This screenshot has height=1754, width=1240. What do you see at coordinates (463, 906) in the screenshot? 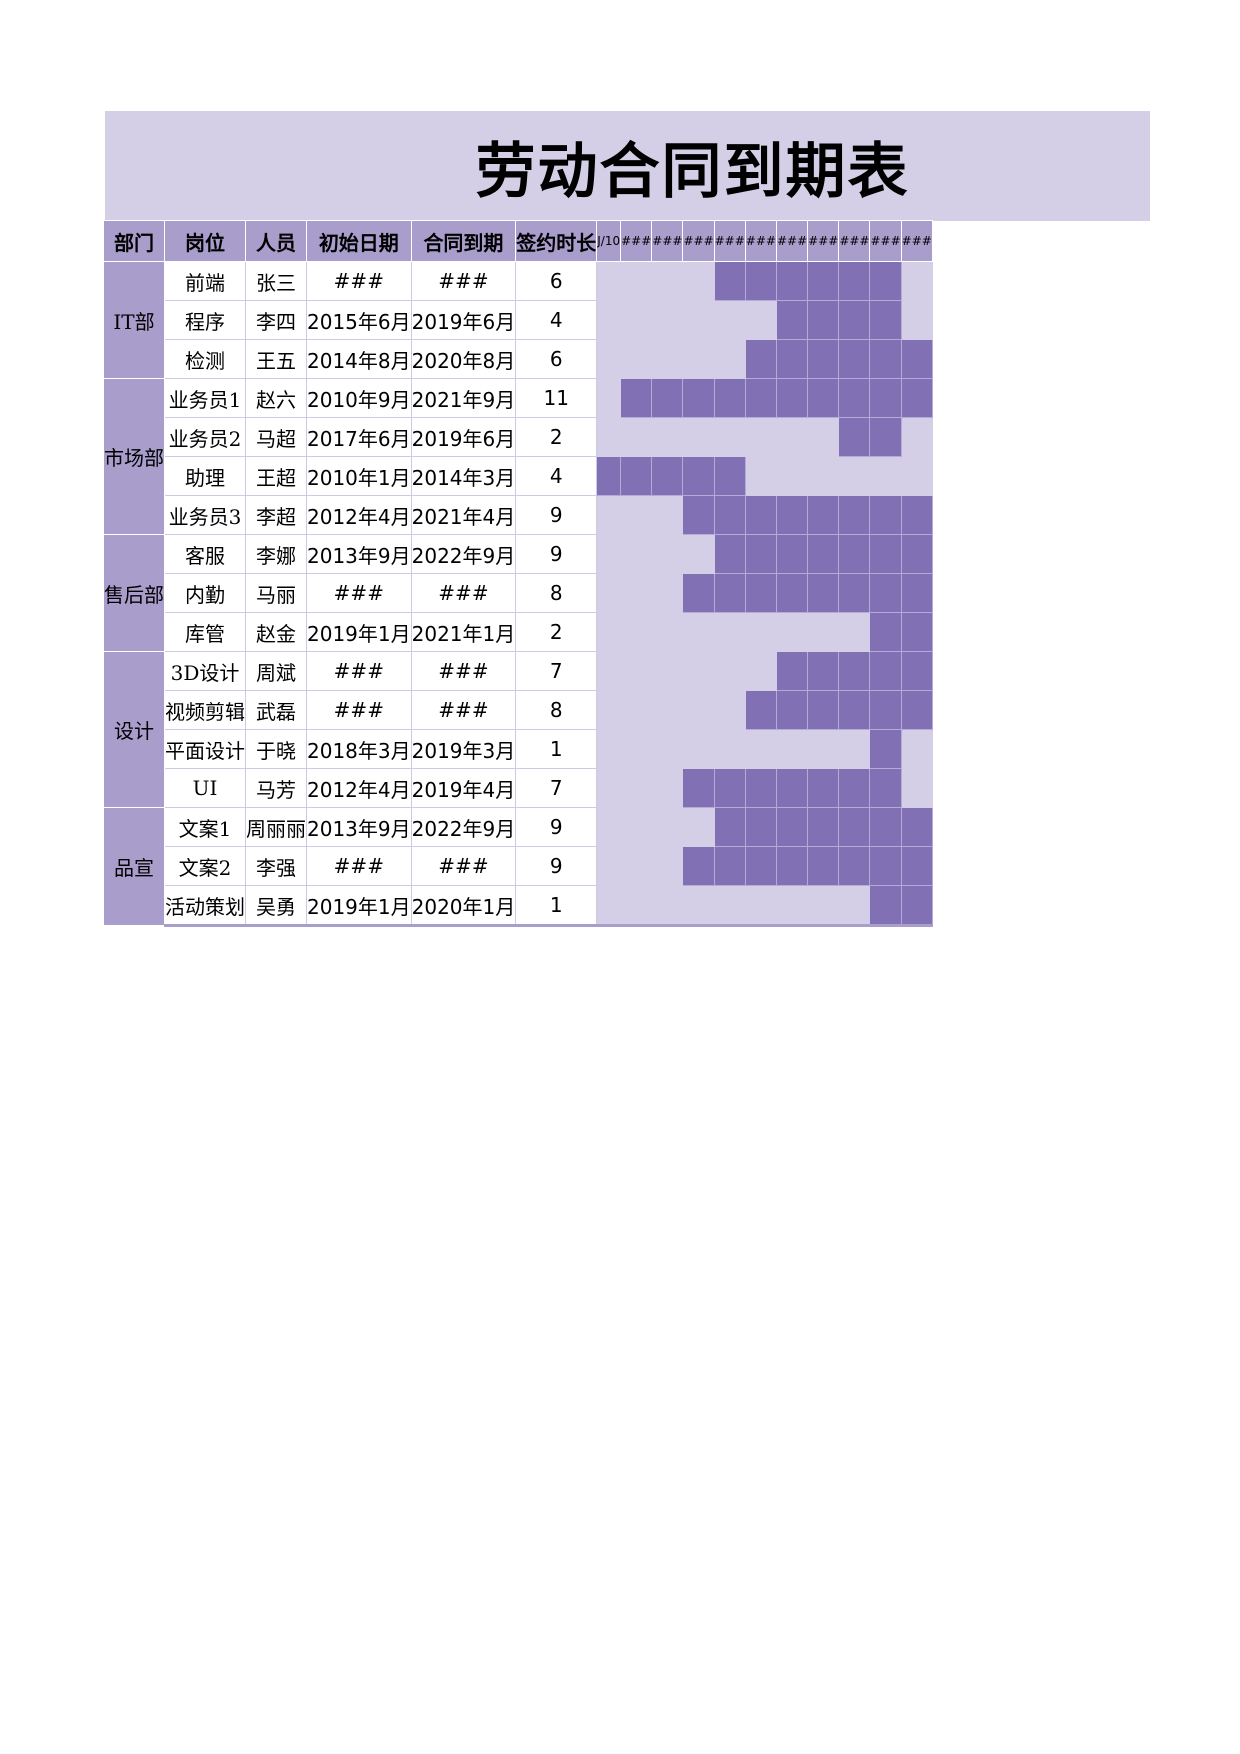
I see `end-date-cell: 2020年1月` at bounding box center [463, 906].